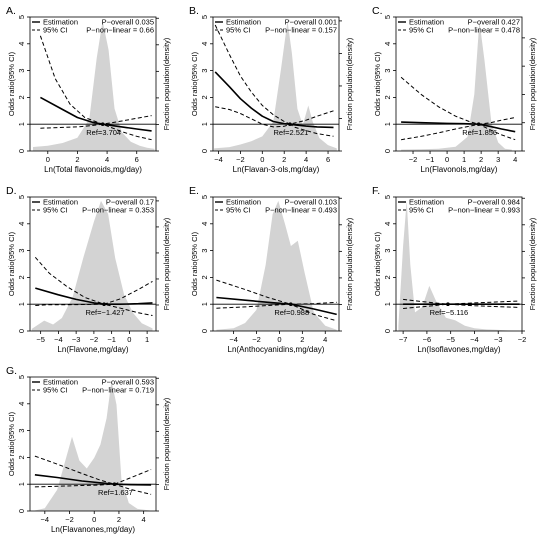 This screenshot has height=539, width=550. Describe the element at coordinates (494, 22) in the screenshot. I see `p-overall-text: P−overall 0.427` at that location.